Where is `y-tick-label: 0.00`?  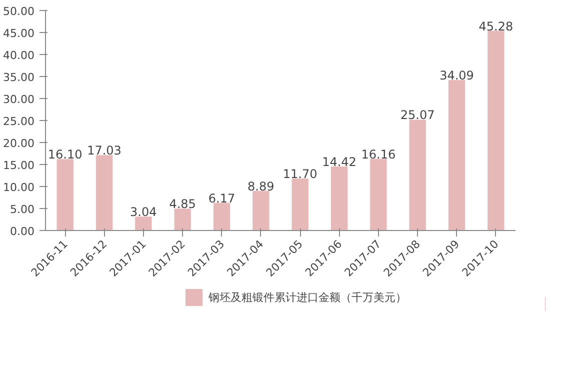
y-tick-label: 0.00 is located at coordinates (22, 231).